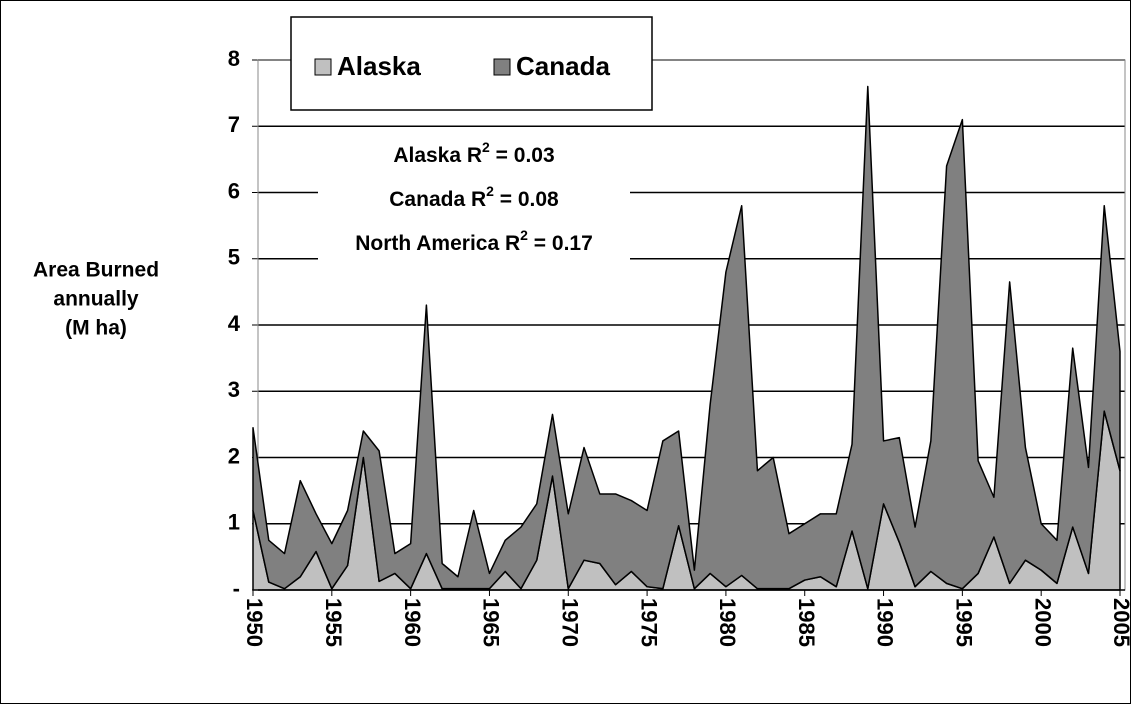  What do you see at coordinates (560, 243) in the screenshot?
I see `annotation-rest: = 0.17` at bounding box center [560, 243].